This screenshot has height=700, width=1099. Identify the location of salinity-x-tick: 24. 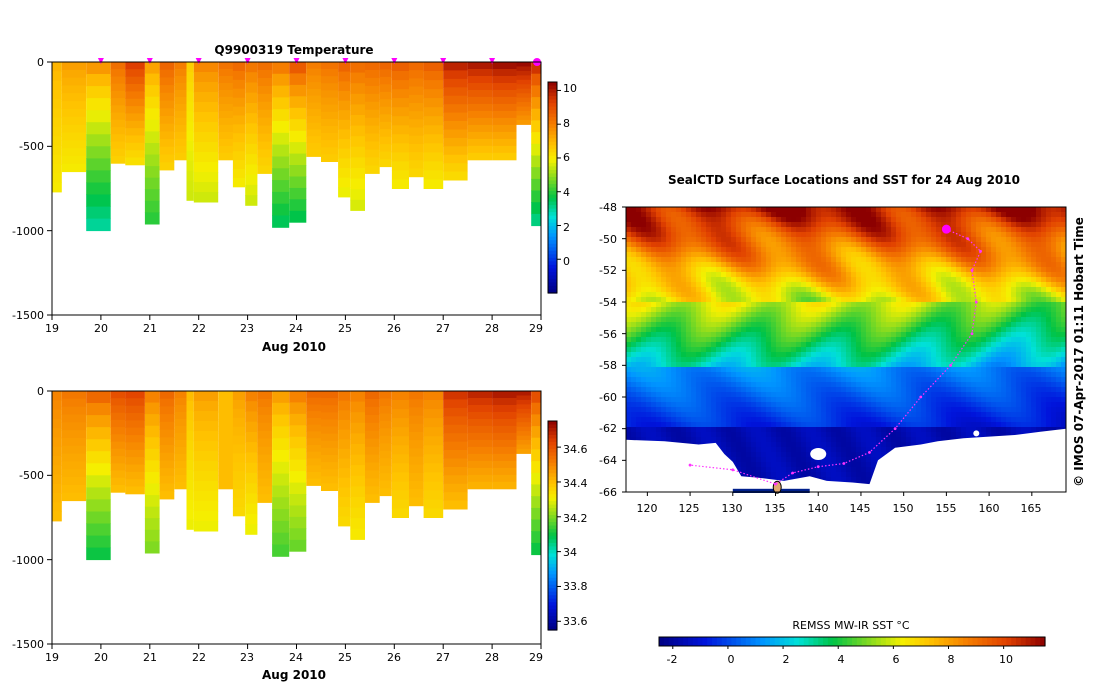
(296, 657).